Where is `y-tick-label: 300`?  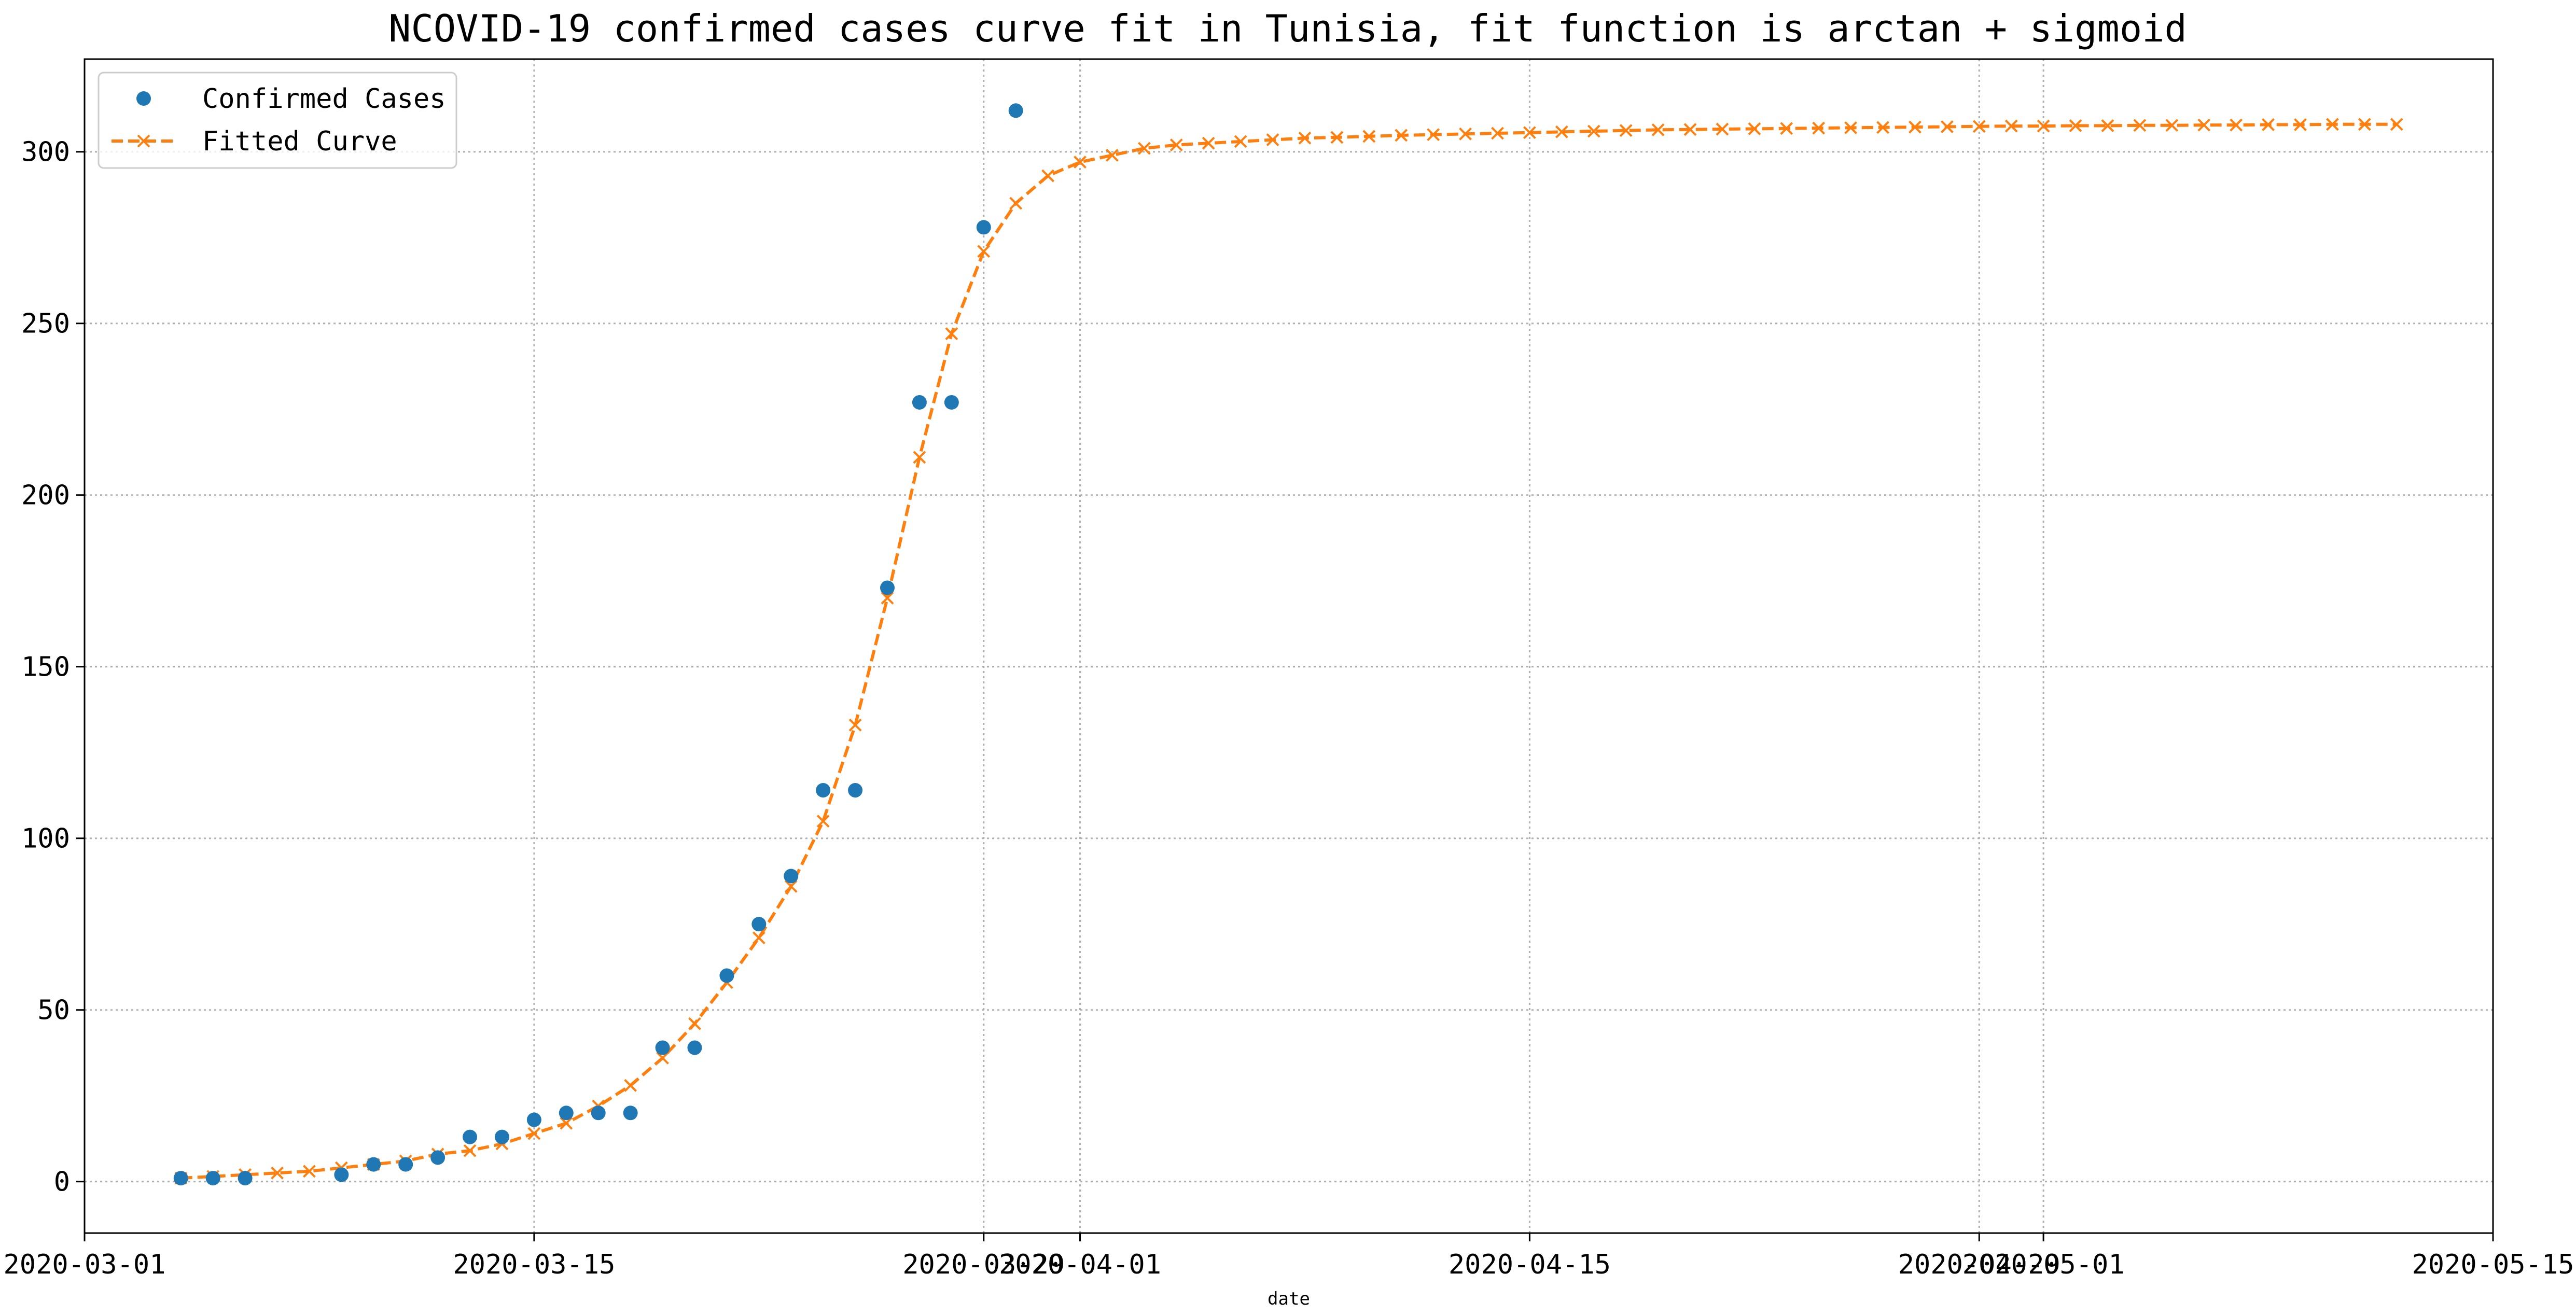
y-tick-label: 300 is located at coordinates (45, 152).